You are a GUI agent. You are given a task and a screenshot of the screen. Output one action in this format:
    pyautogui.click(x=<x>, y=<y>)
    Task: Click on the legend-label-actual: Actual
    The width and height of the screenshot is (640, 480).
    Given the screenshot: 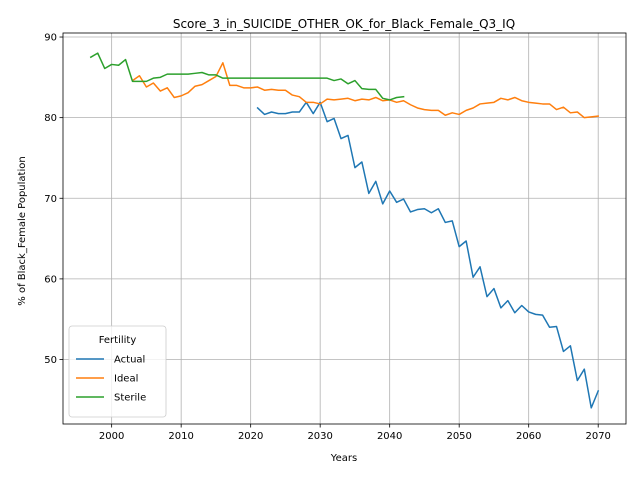 What is the action you would take?
    pyautogui.click(x=129, y=360)
    